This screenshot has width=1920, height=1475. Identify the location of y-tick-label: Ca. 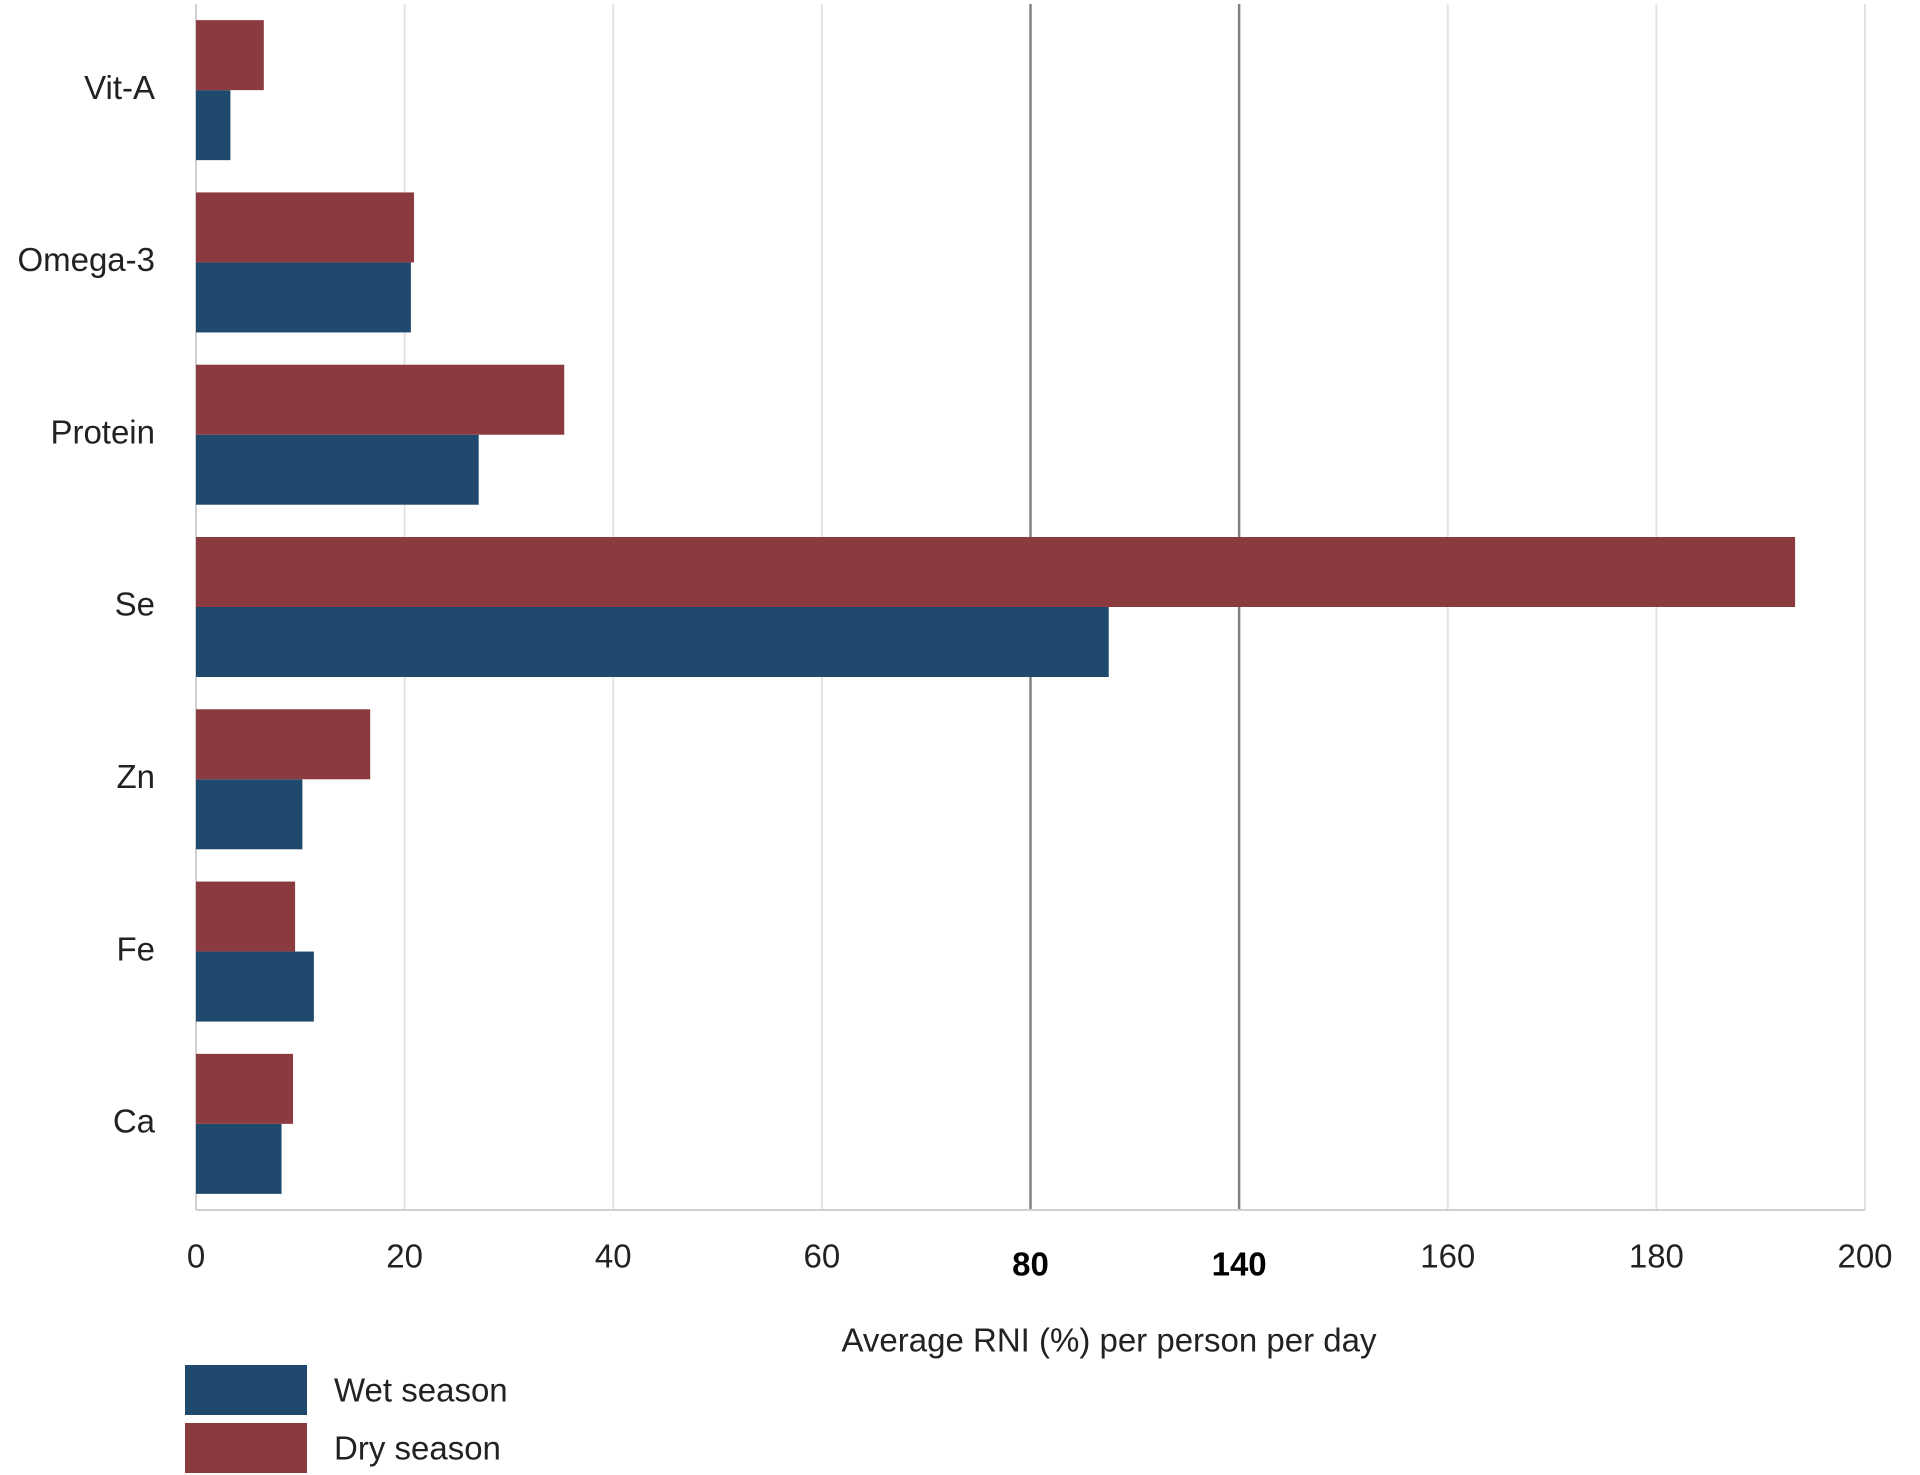
(134, 1121).